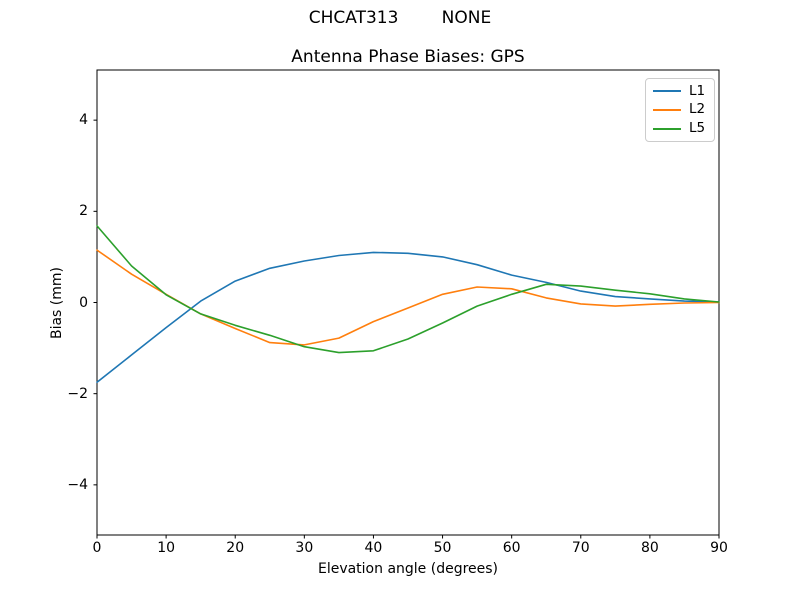  What do you see at coordinates (511, 548) in the screenshot?
I see `x-tick-label: 60` at bounding box center [511, 548].